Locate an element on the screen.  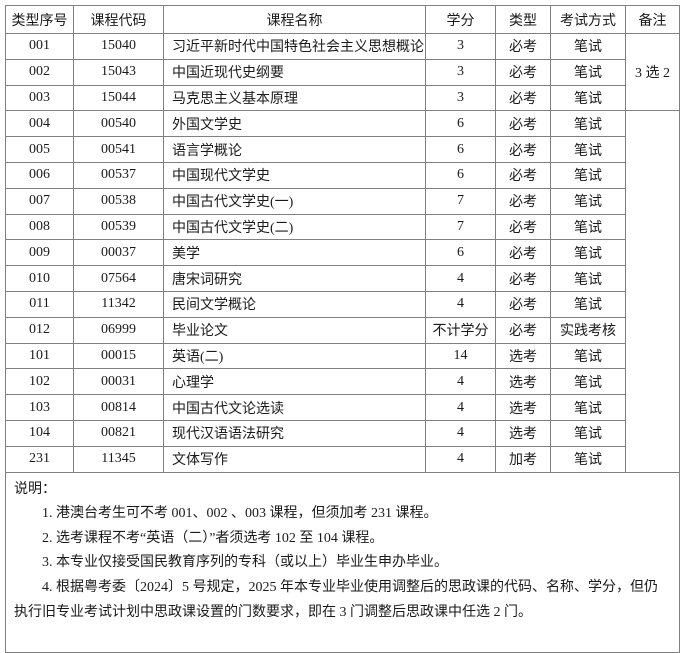
table-row: 005 00541 语言学概论 6 必考 笔试 is located at coordinates (342, 149).